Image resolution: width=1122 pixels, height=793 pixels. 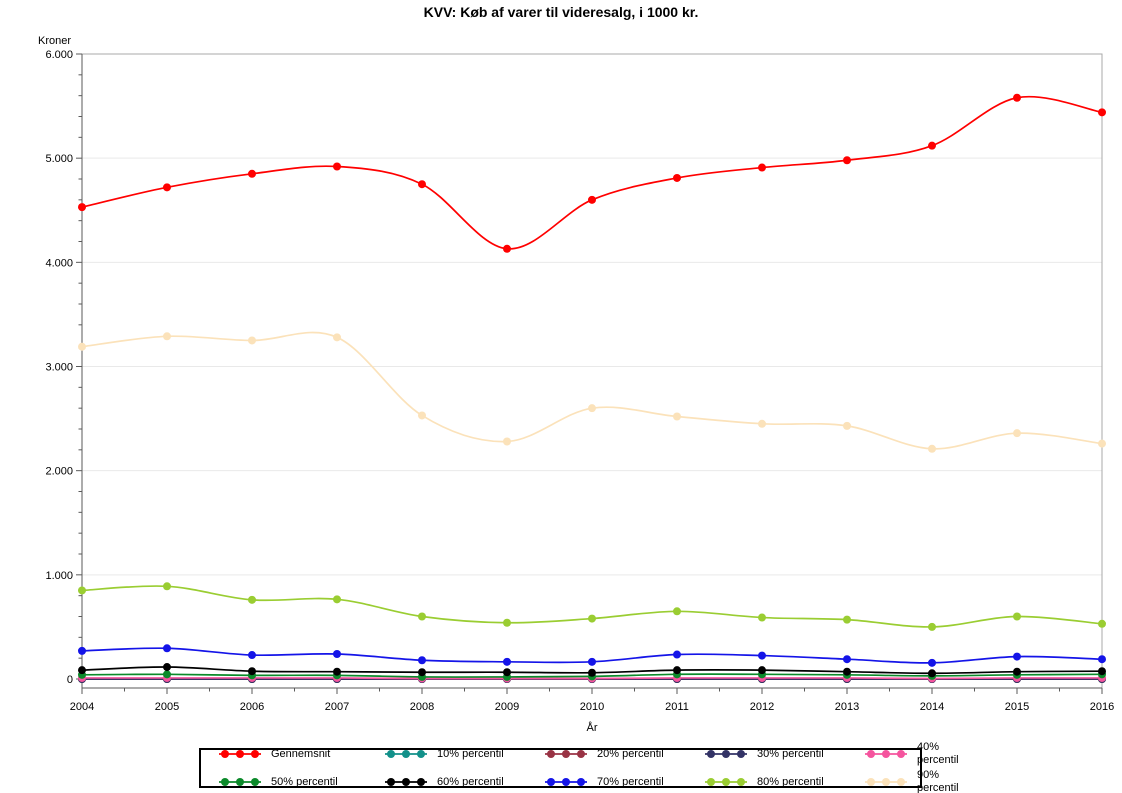 What do you see at coordinates (911, 754) in the screenshot?
I see `legend-item-40-percentil: 40% percentil` at bounding box center [911, 754].